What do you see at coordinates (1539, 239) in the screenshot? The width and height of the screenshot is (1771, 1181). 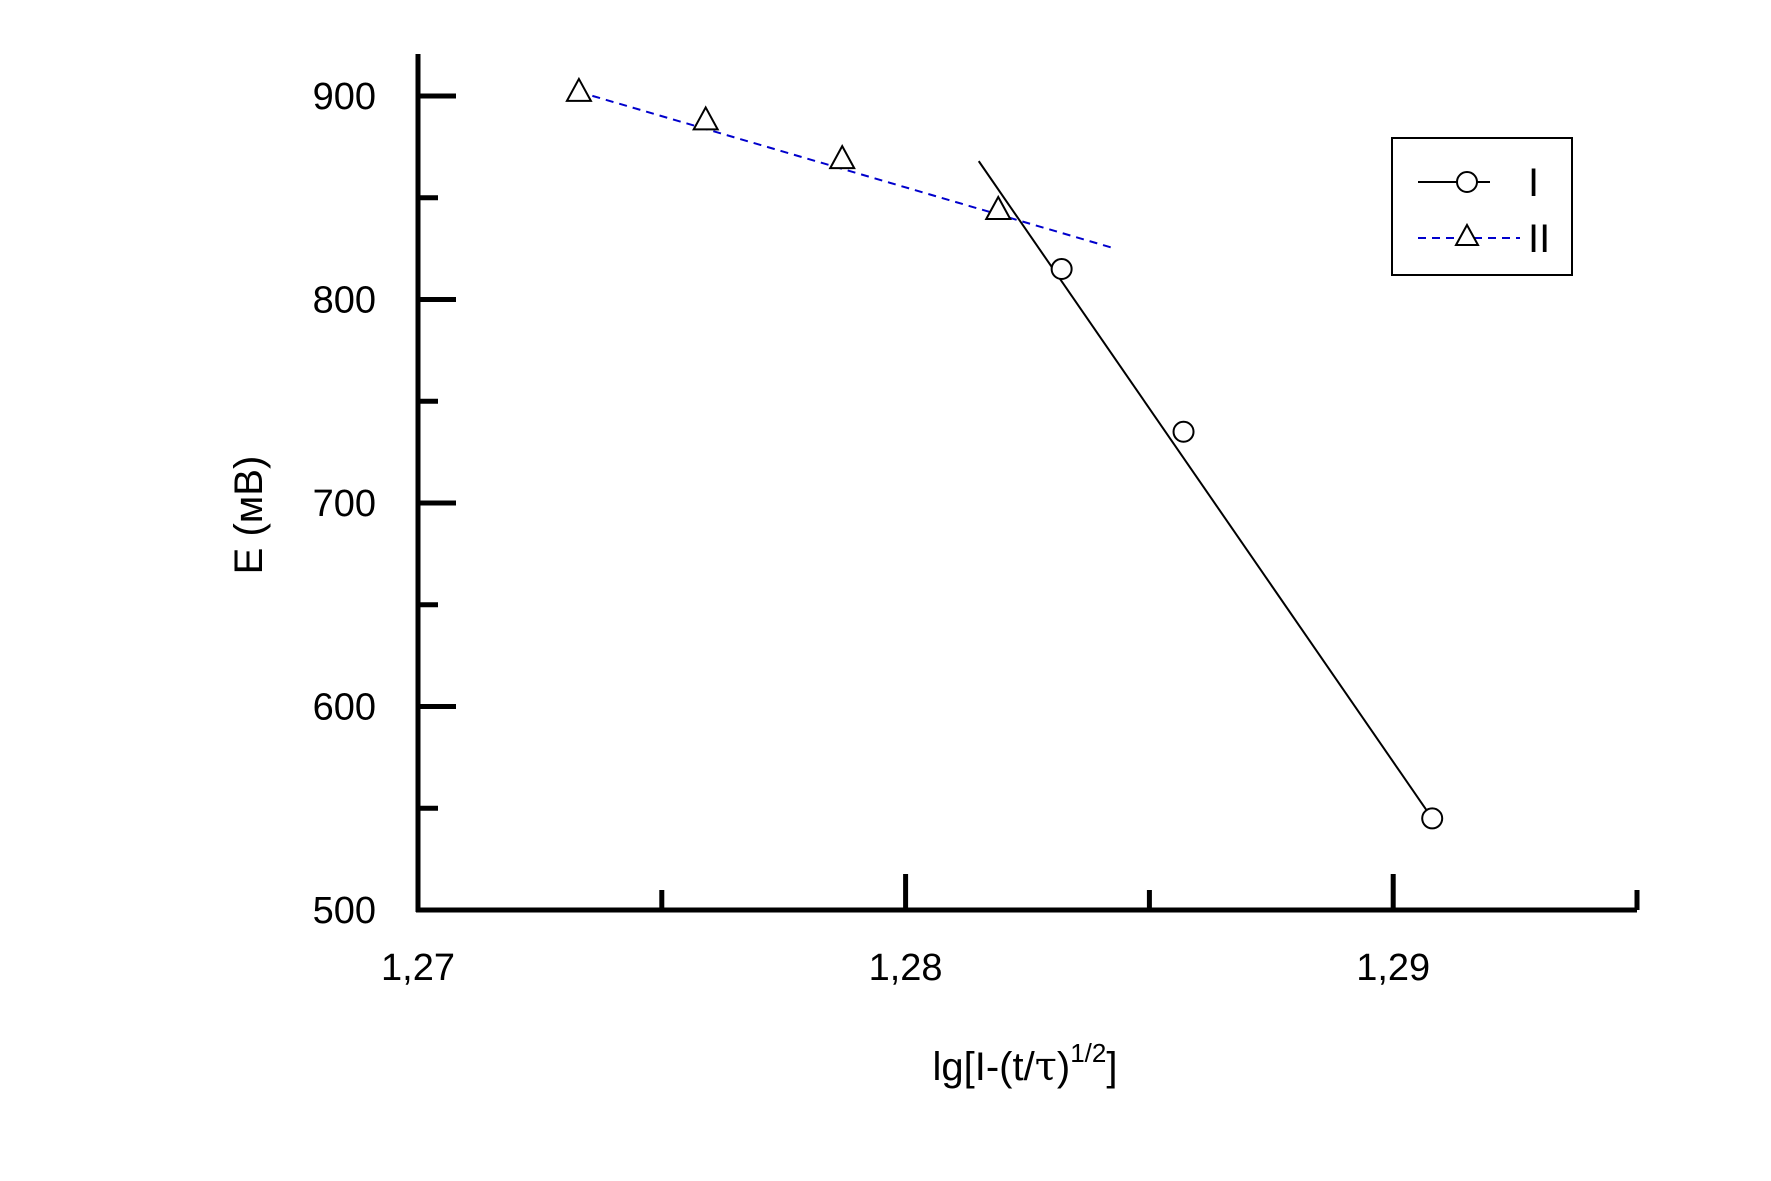 I see `legend-label-series-2: II` at bounding box center [1539, 239].